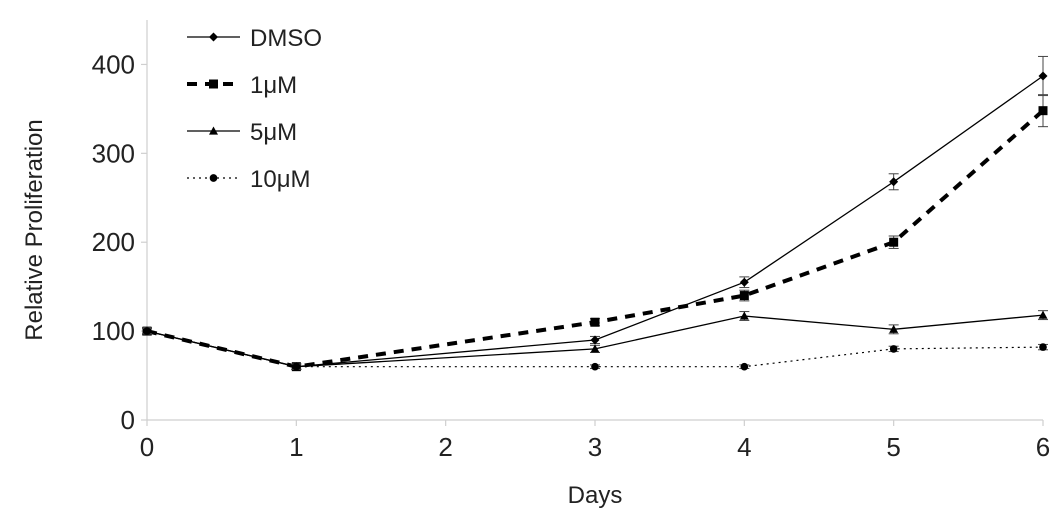 The image size is (1058, 514). Describe the element at coordinates (273, 85) in the screenshot. I see `legend-label: 1μM` at that location.